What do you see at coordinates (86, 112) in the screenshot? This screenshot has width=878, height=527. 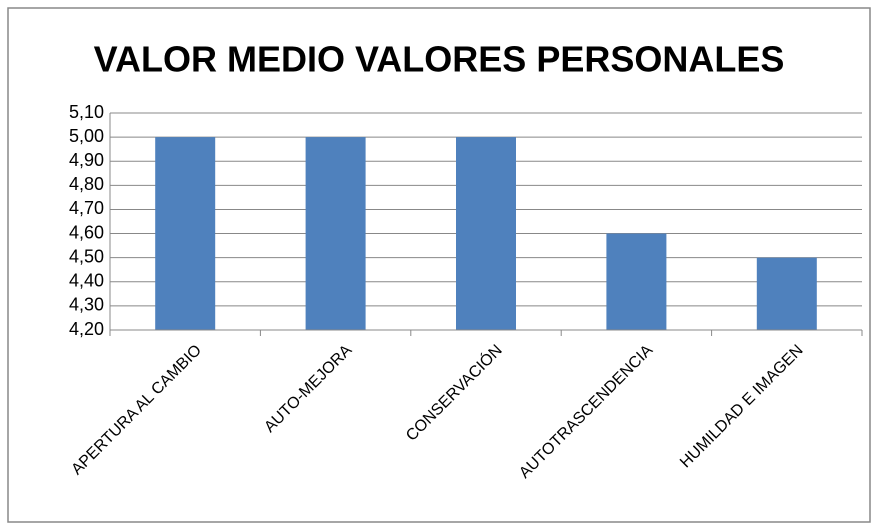 I see `y-tick-label: 5,10` at bounding box center [86, 112].